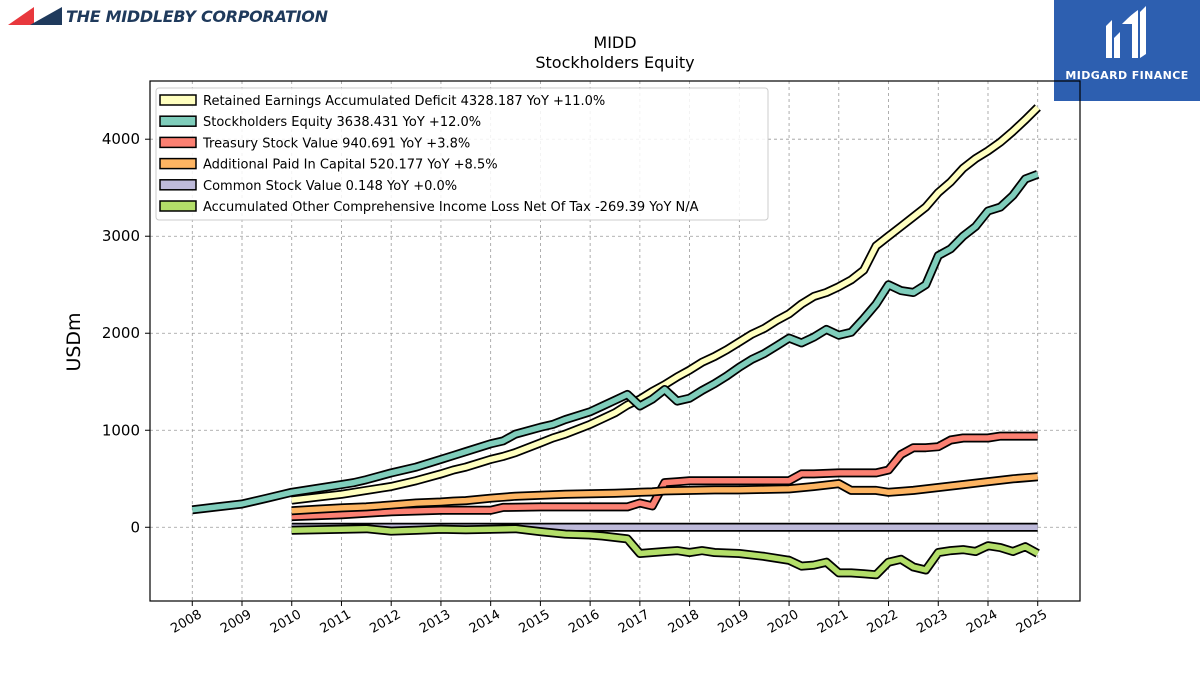 Image resolution: width=1200 pixels, height=675 pixels. Describe the element at coordinates (1032, 622) in the screenshot. I see `x-tick-label: 2025` at that location.